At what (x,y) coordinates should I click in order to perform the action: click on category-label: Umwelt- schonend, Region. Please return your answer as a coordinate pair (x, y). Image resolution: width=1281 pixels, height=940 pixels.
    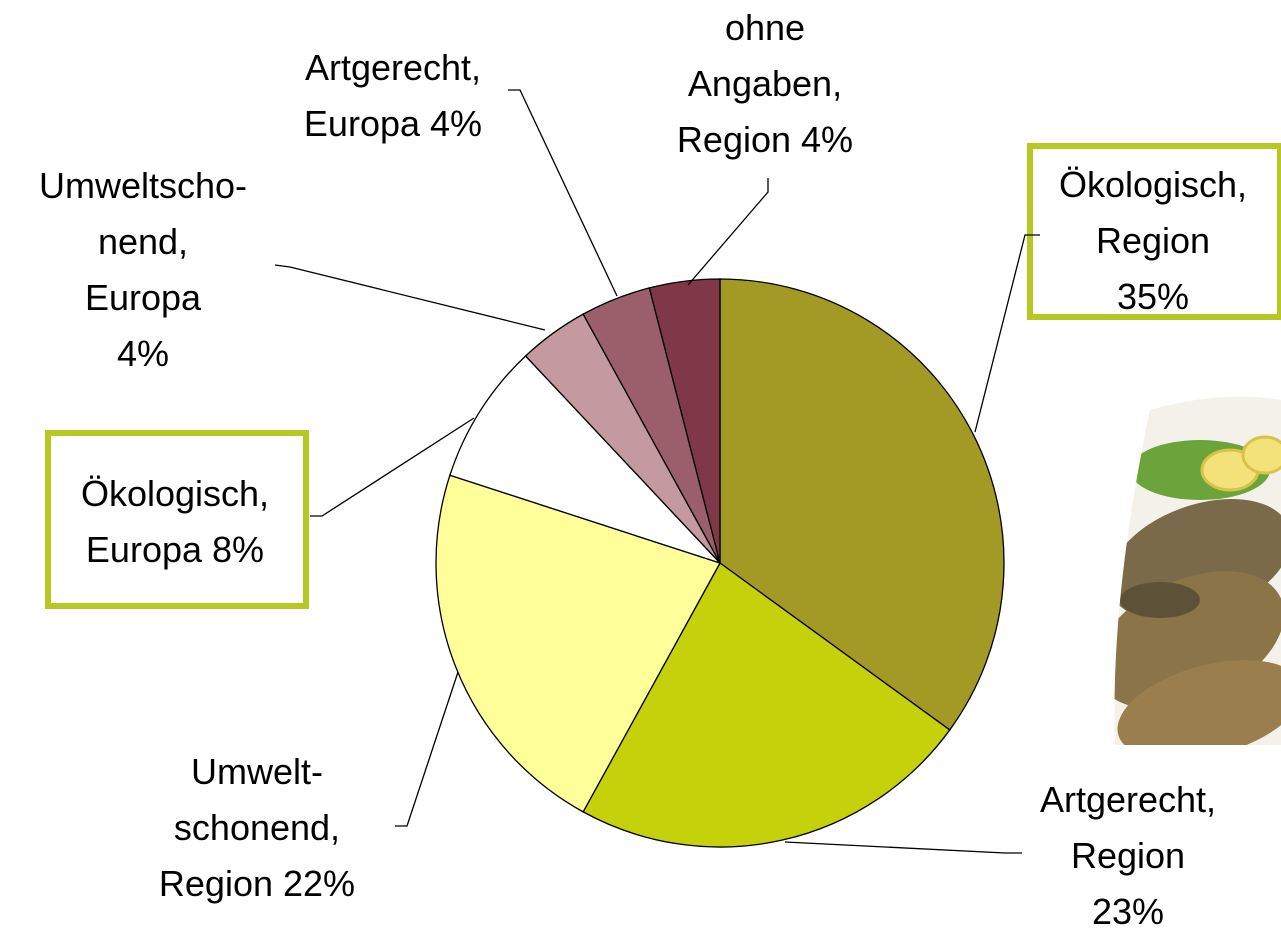
    Looking at the image, I should click on (249, 827).